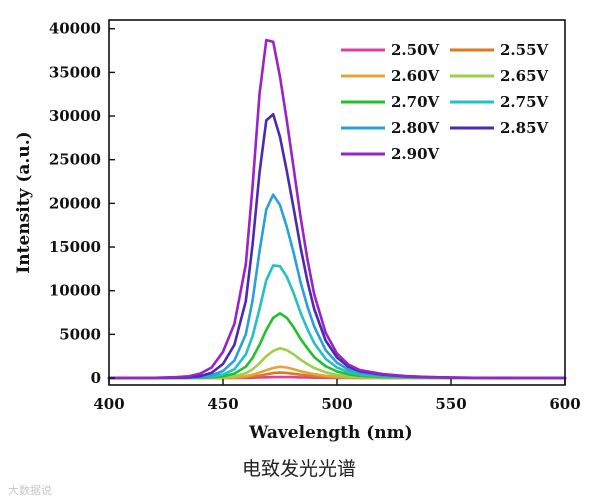 This screenshot has width=598, height=502. Describe the element at coordinates (75, 247) in the screenshot. I see `y-tick-label: 15000` at that location.